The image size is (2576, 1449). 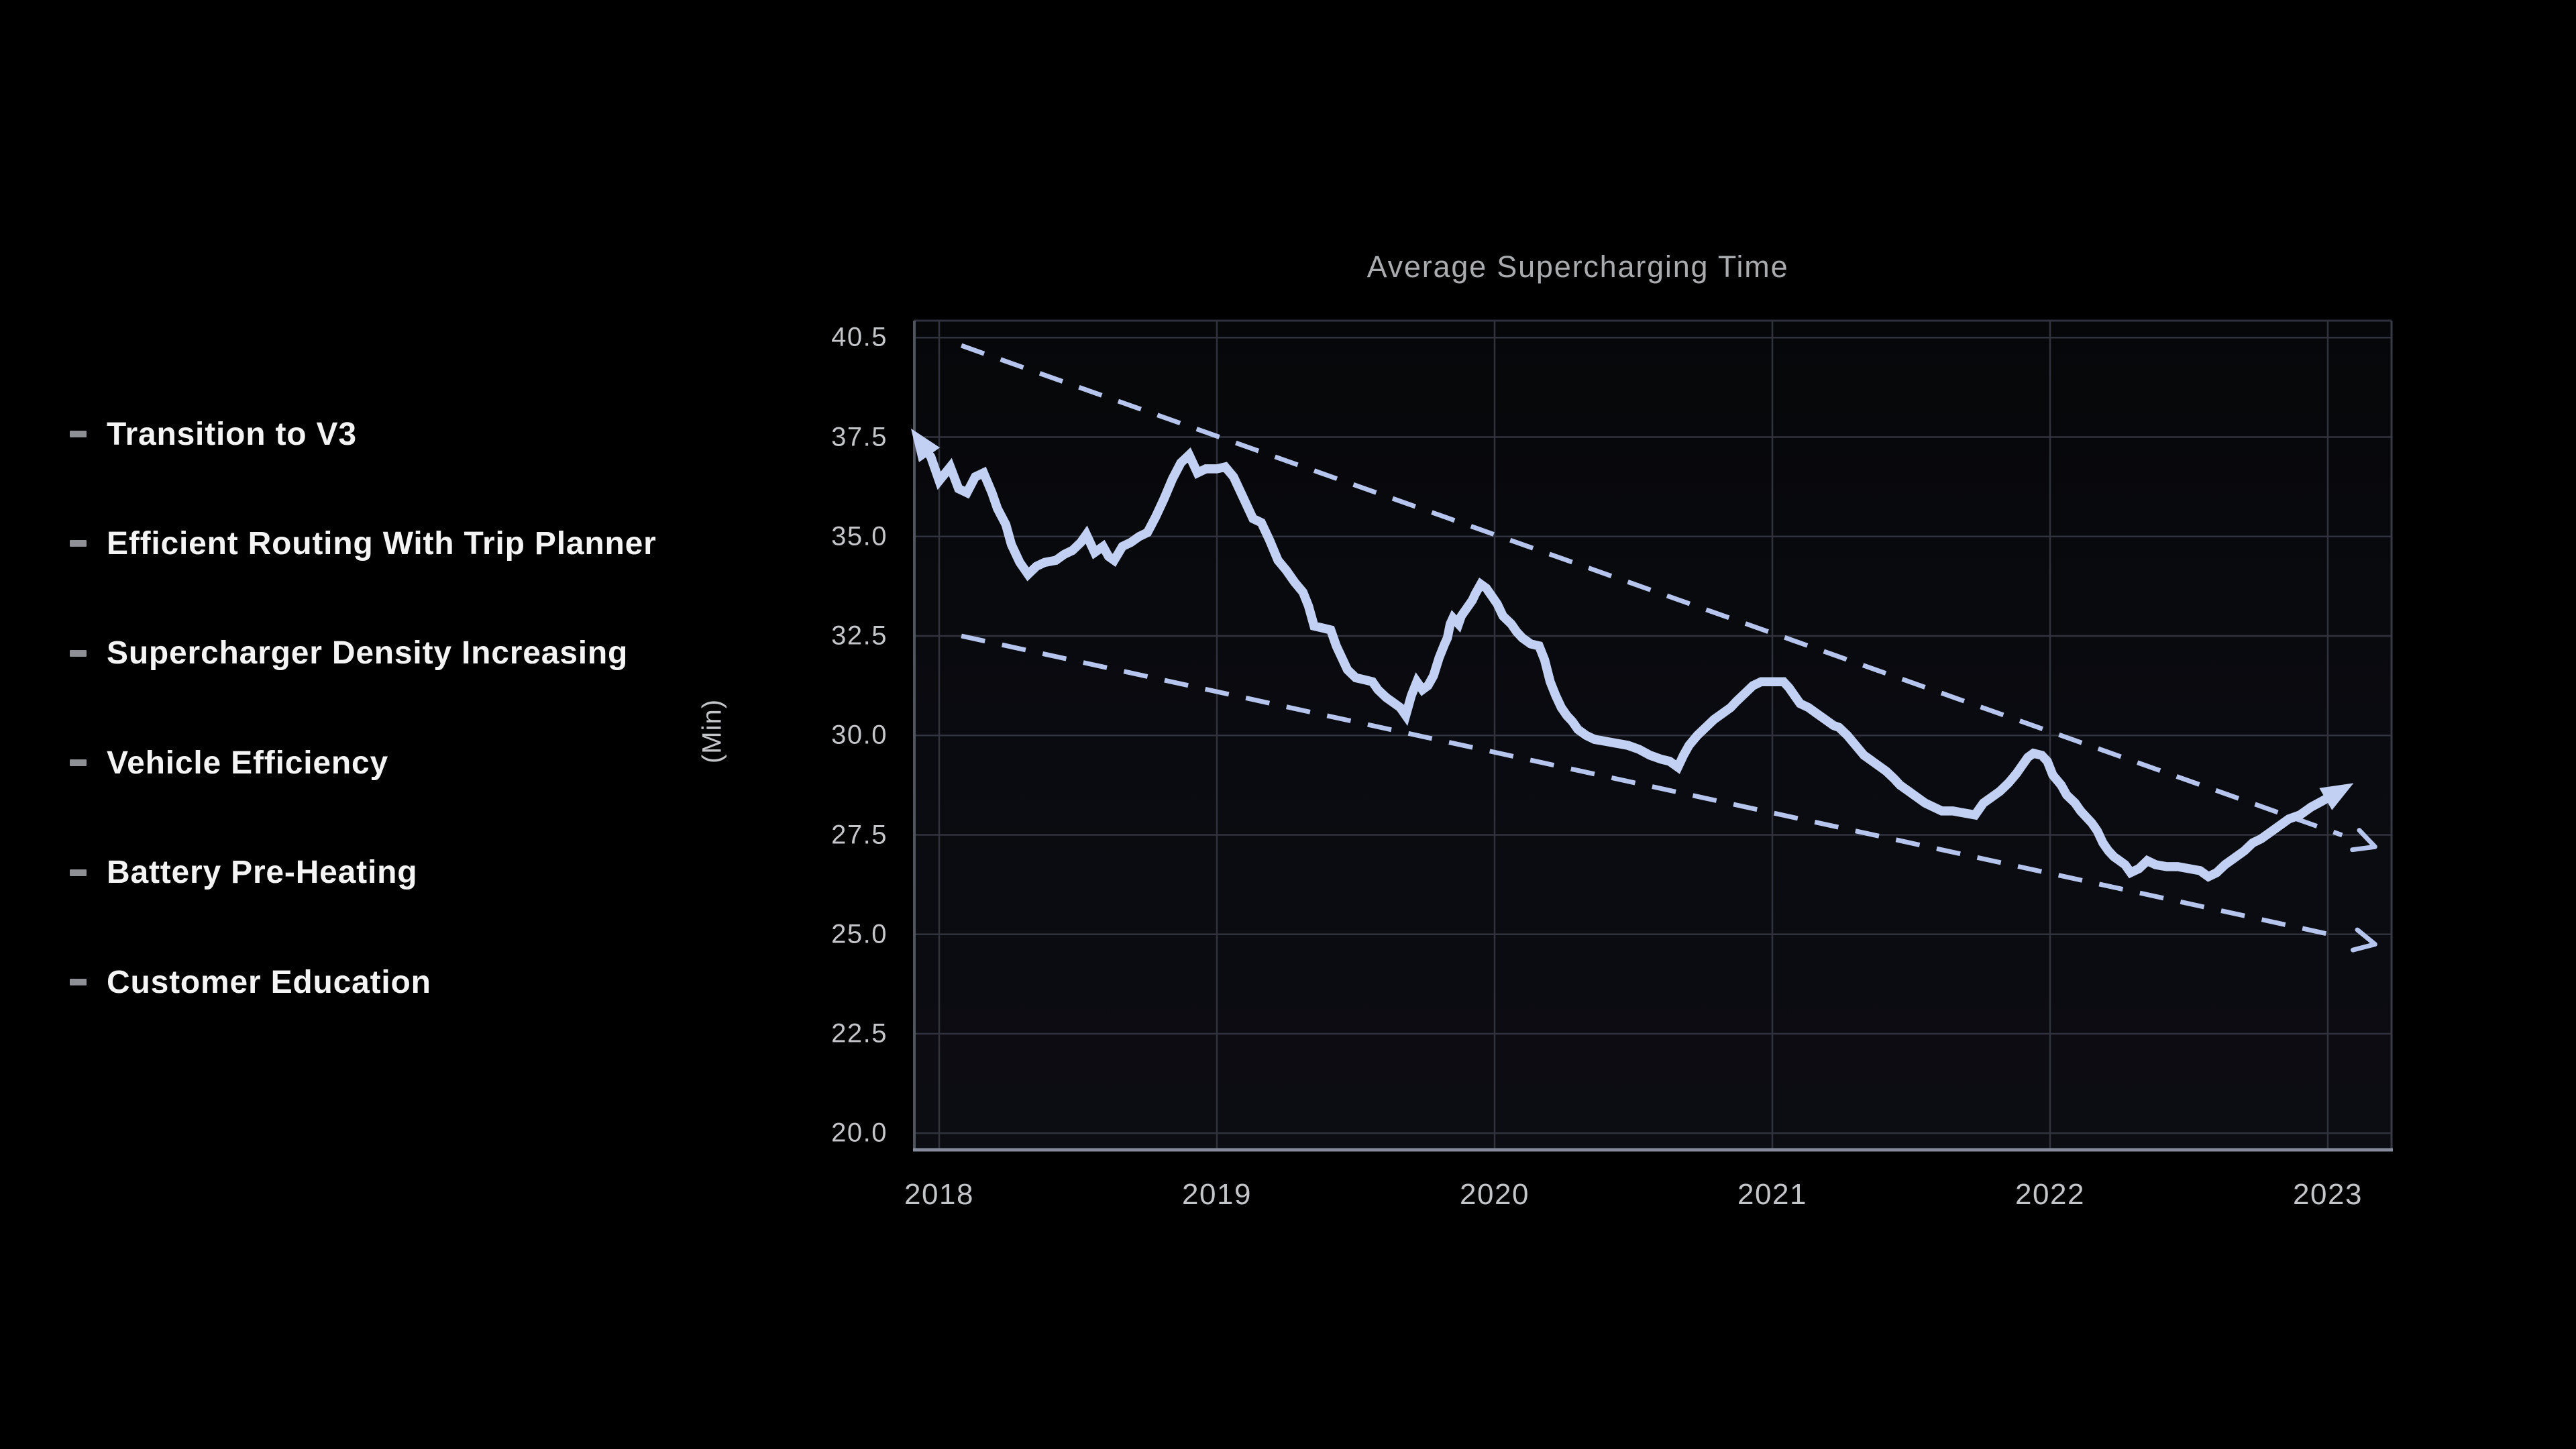 What do you see at coordinates (859, 636) in the screenshot?
I see `y-tick-label-32.5: 32.5` at bounding box center [859, 636].